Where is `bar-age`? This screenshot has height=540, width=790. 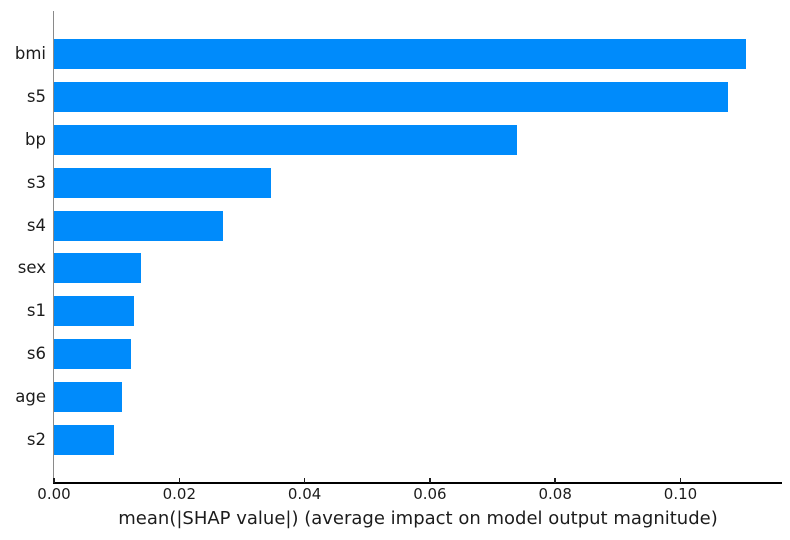
bar-age is located at coordinates (88, 397).